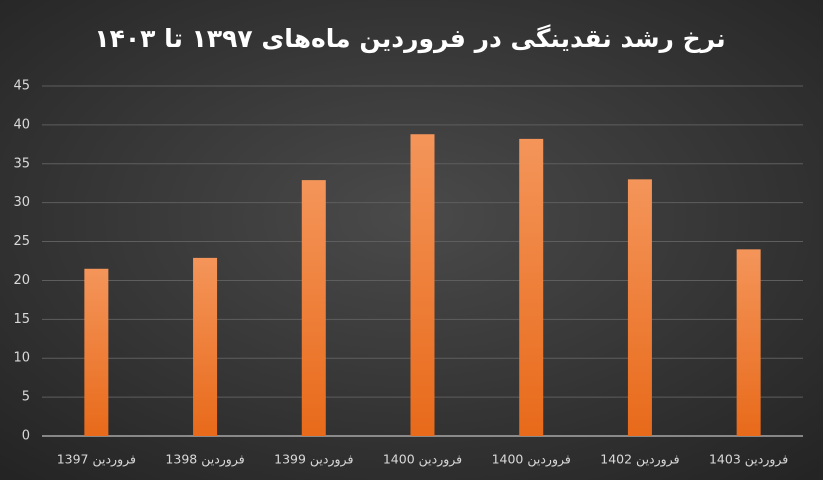  Describe the element at coordinates (21, 86) in the screenshot. I see `y-tick-label: 45` at that location.